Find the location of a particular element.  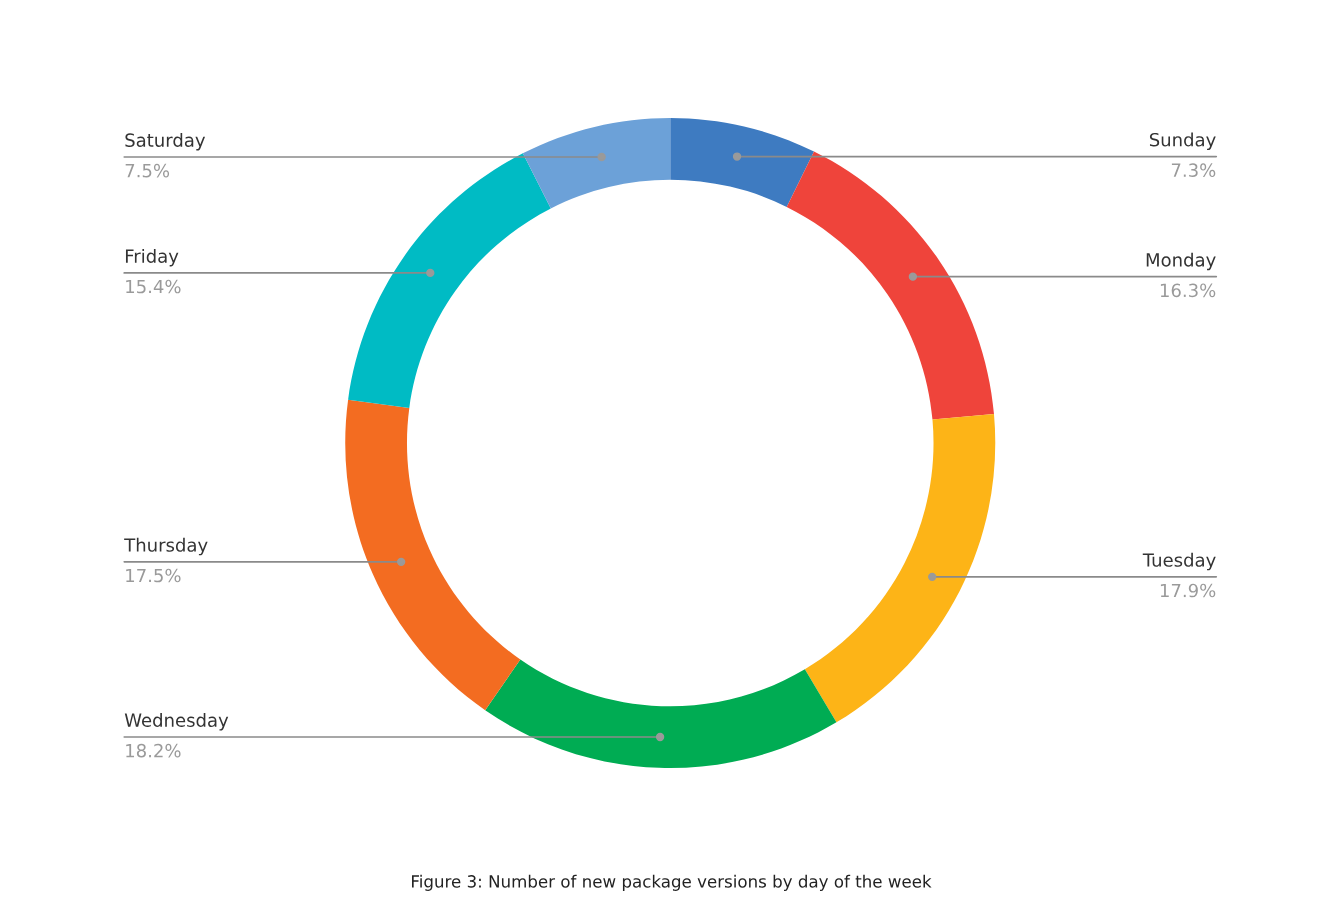

data-label: 17.9% is located at coordinates (1188, 590).